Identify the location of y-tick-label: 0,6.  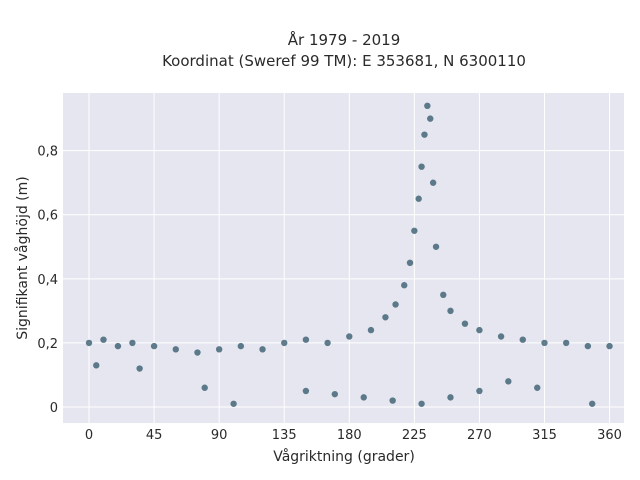
(47, 216).